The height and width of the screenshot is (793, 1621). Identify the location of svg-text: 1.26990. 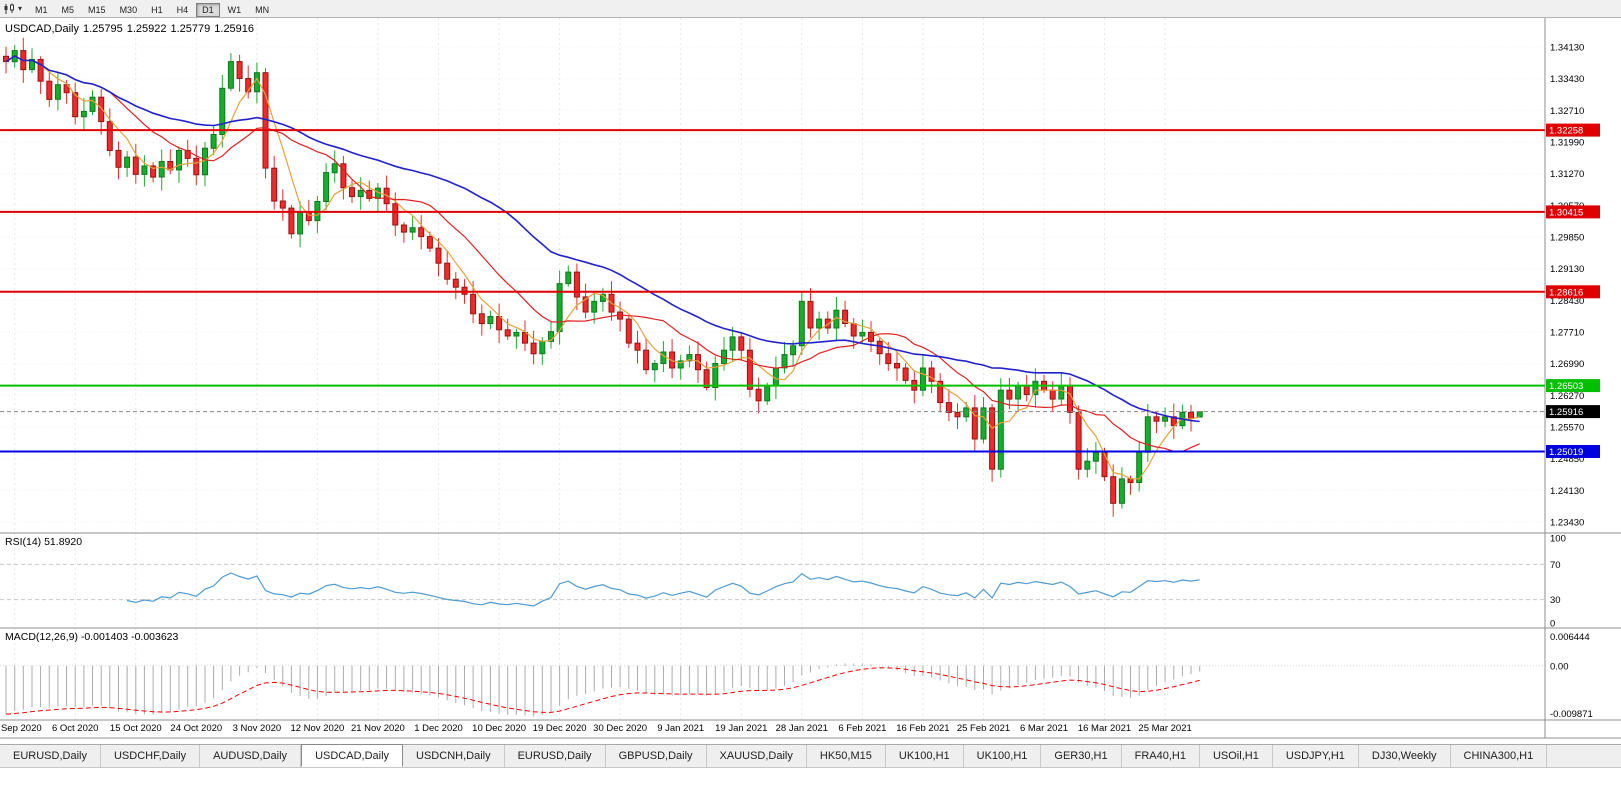
(1567, 364).